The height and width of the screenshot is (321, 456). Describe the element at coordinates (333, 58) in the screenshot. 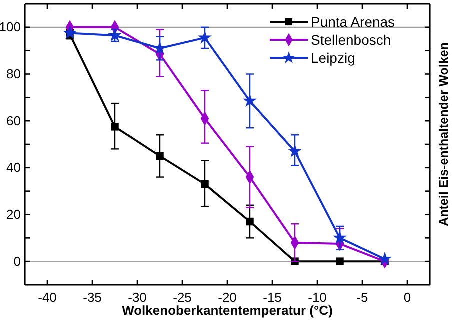

I see `legend-label: Leipzig` at that location.